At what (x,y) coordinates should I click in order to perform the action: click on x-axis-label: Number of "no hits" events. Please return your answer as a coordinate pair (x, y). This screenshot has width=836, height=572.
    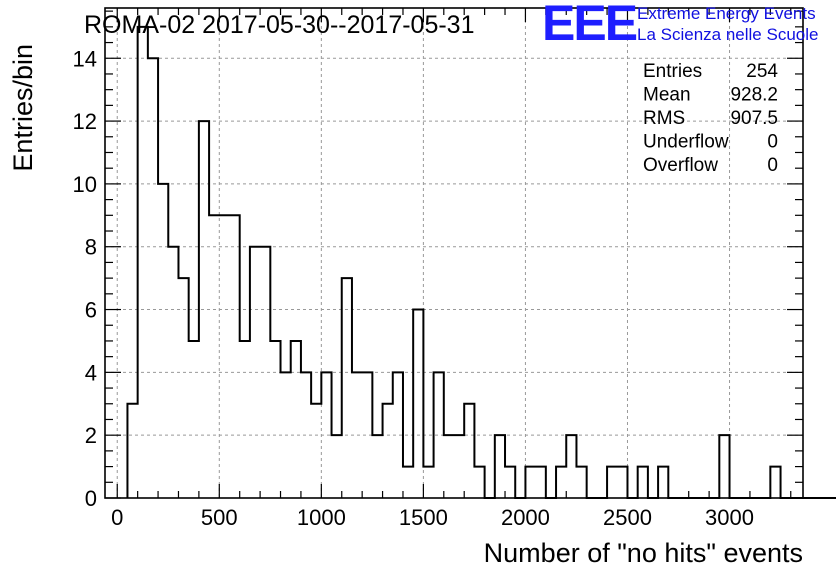
    Looking at the image, I should click on (643, 553).